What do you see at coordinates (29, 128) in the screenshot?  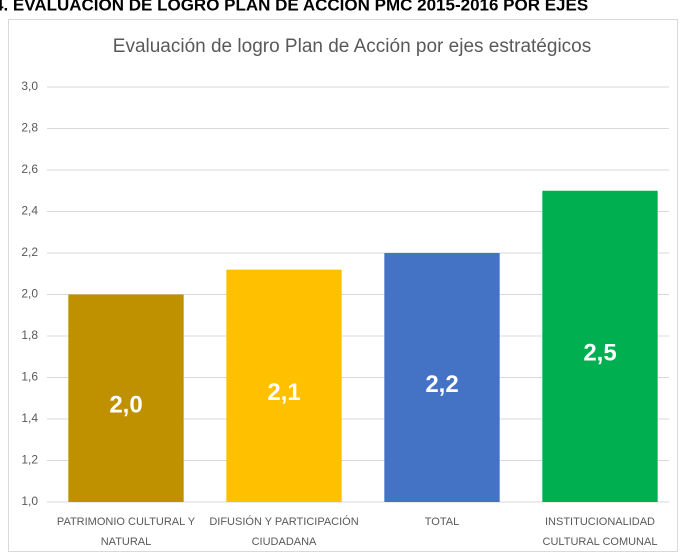 I see `y-tick-label: 2,8` at bounding box center [29, 128].